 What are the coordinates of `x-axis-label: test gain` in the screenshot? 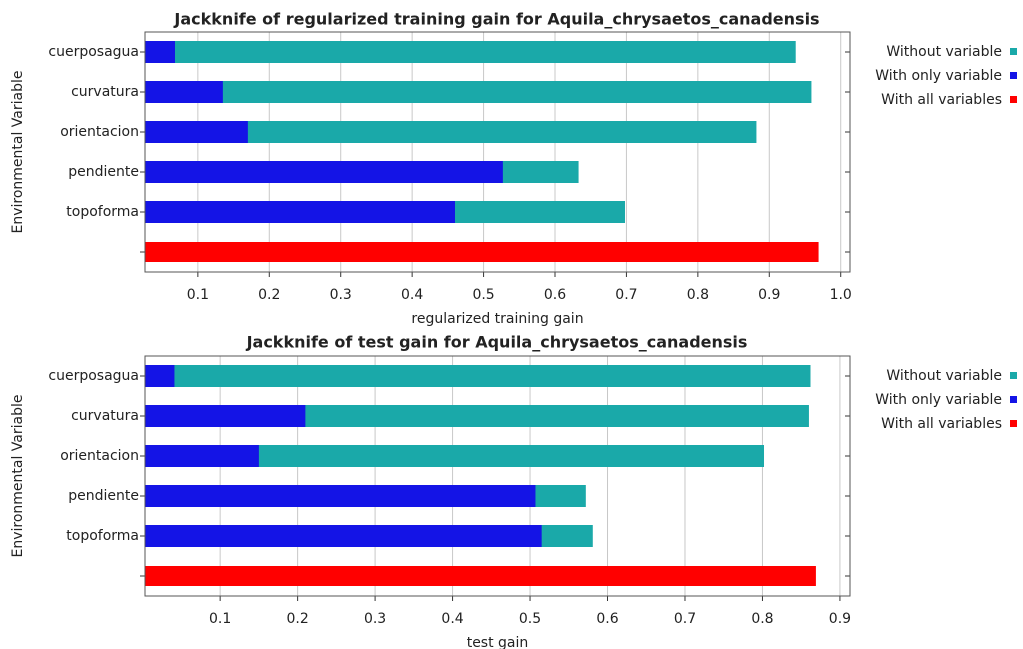 It's located at (498, 642).